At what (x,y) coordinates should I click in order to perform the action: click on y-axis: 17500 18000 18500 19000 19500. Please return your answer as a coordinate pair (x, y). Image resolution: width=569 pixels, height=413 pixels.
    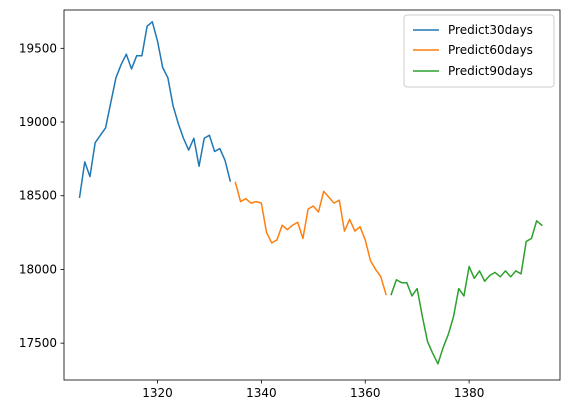
    Looking at the image, I should click on (41, 195).